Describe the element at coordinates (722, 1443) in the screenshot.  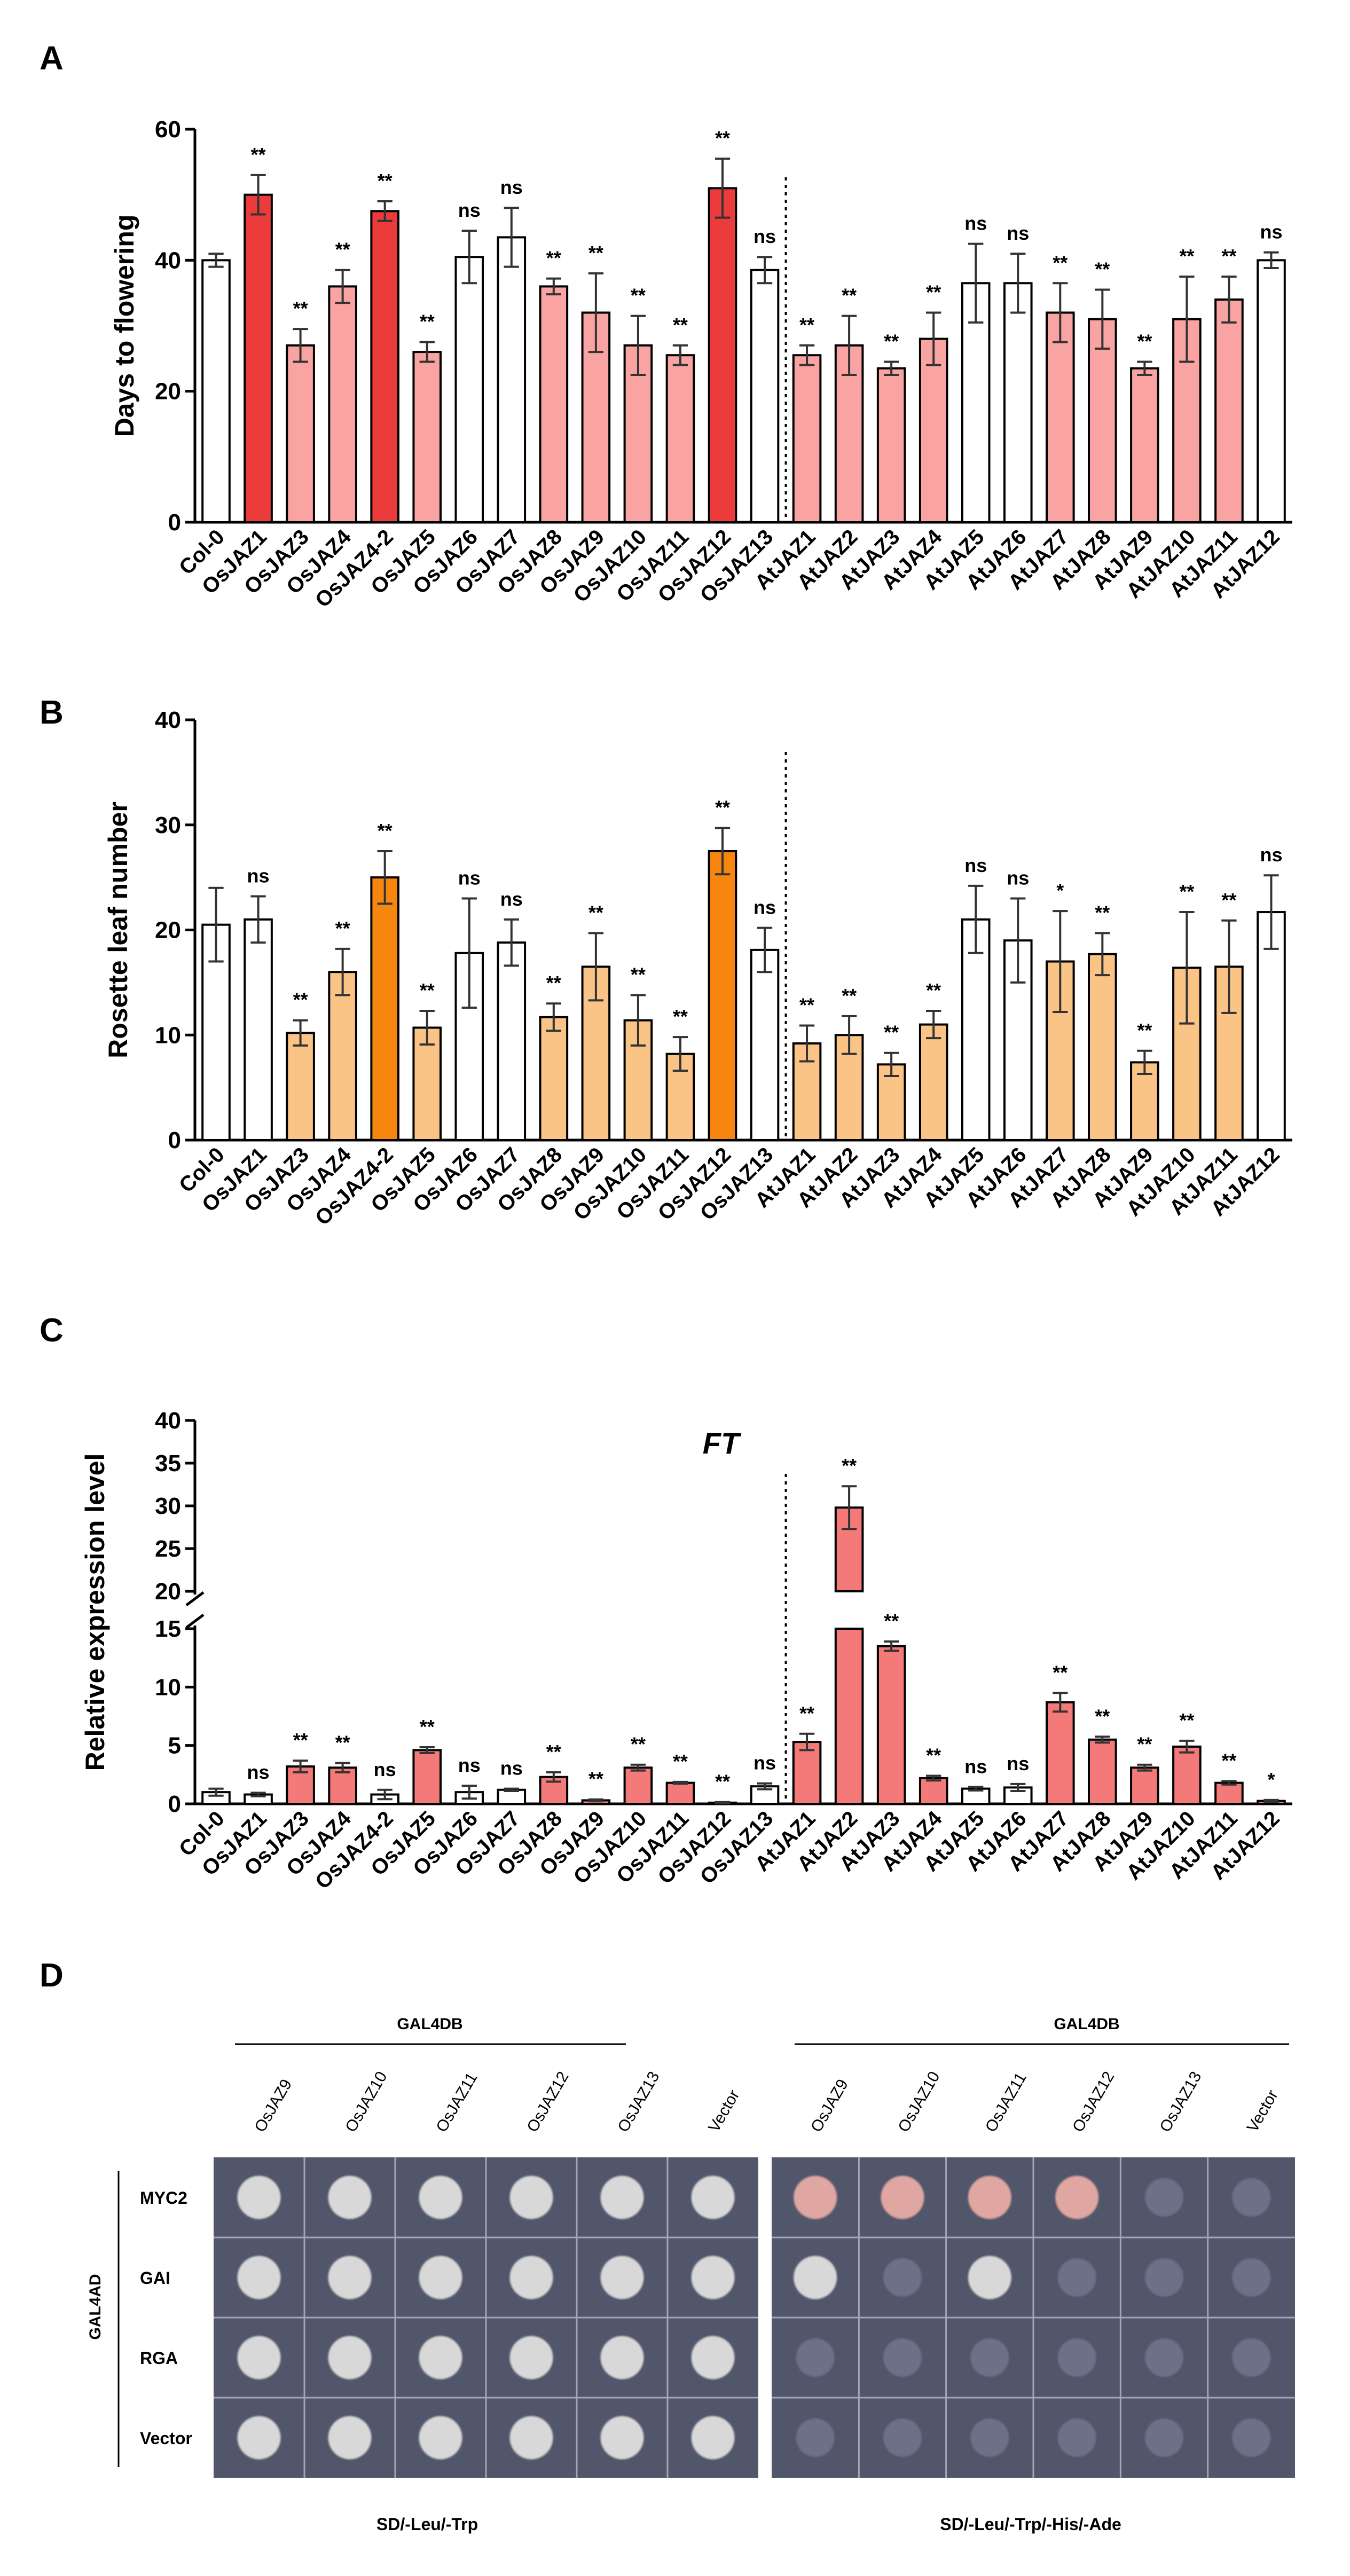
I see `chart-title: FT` at that location.